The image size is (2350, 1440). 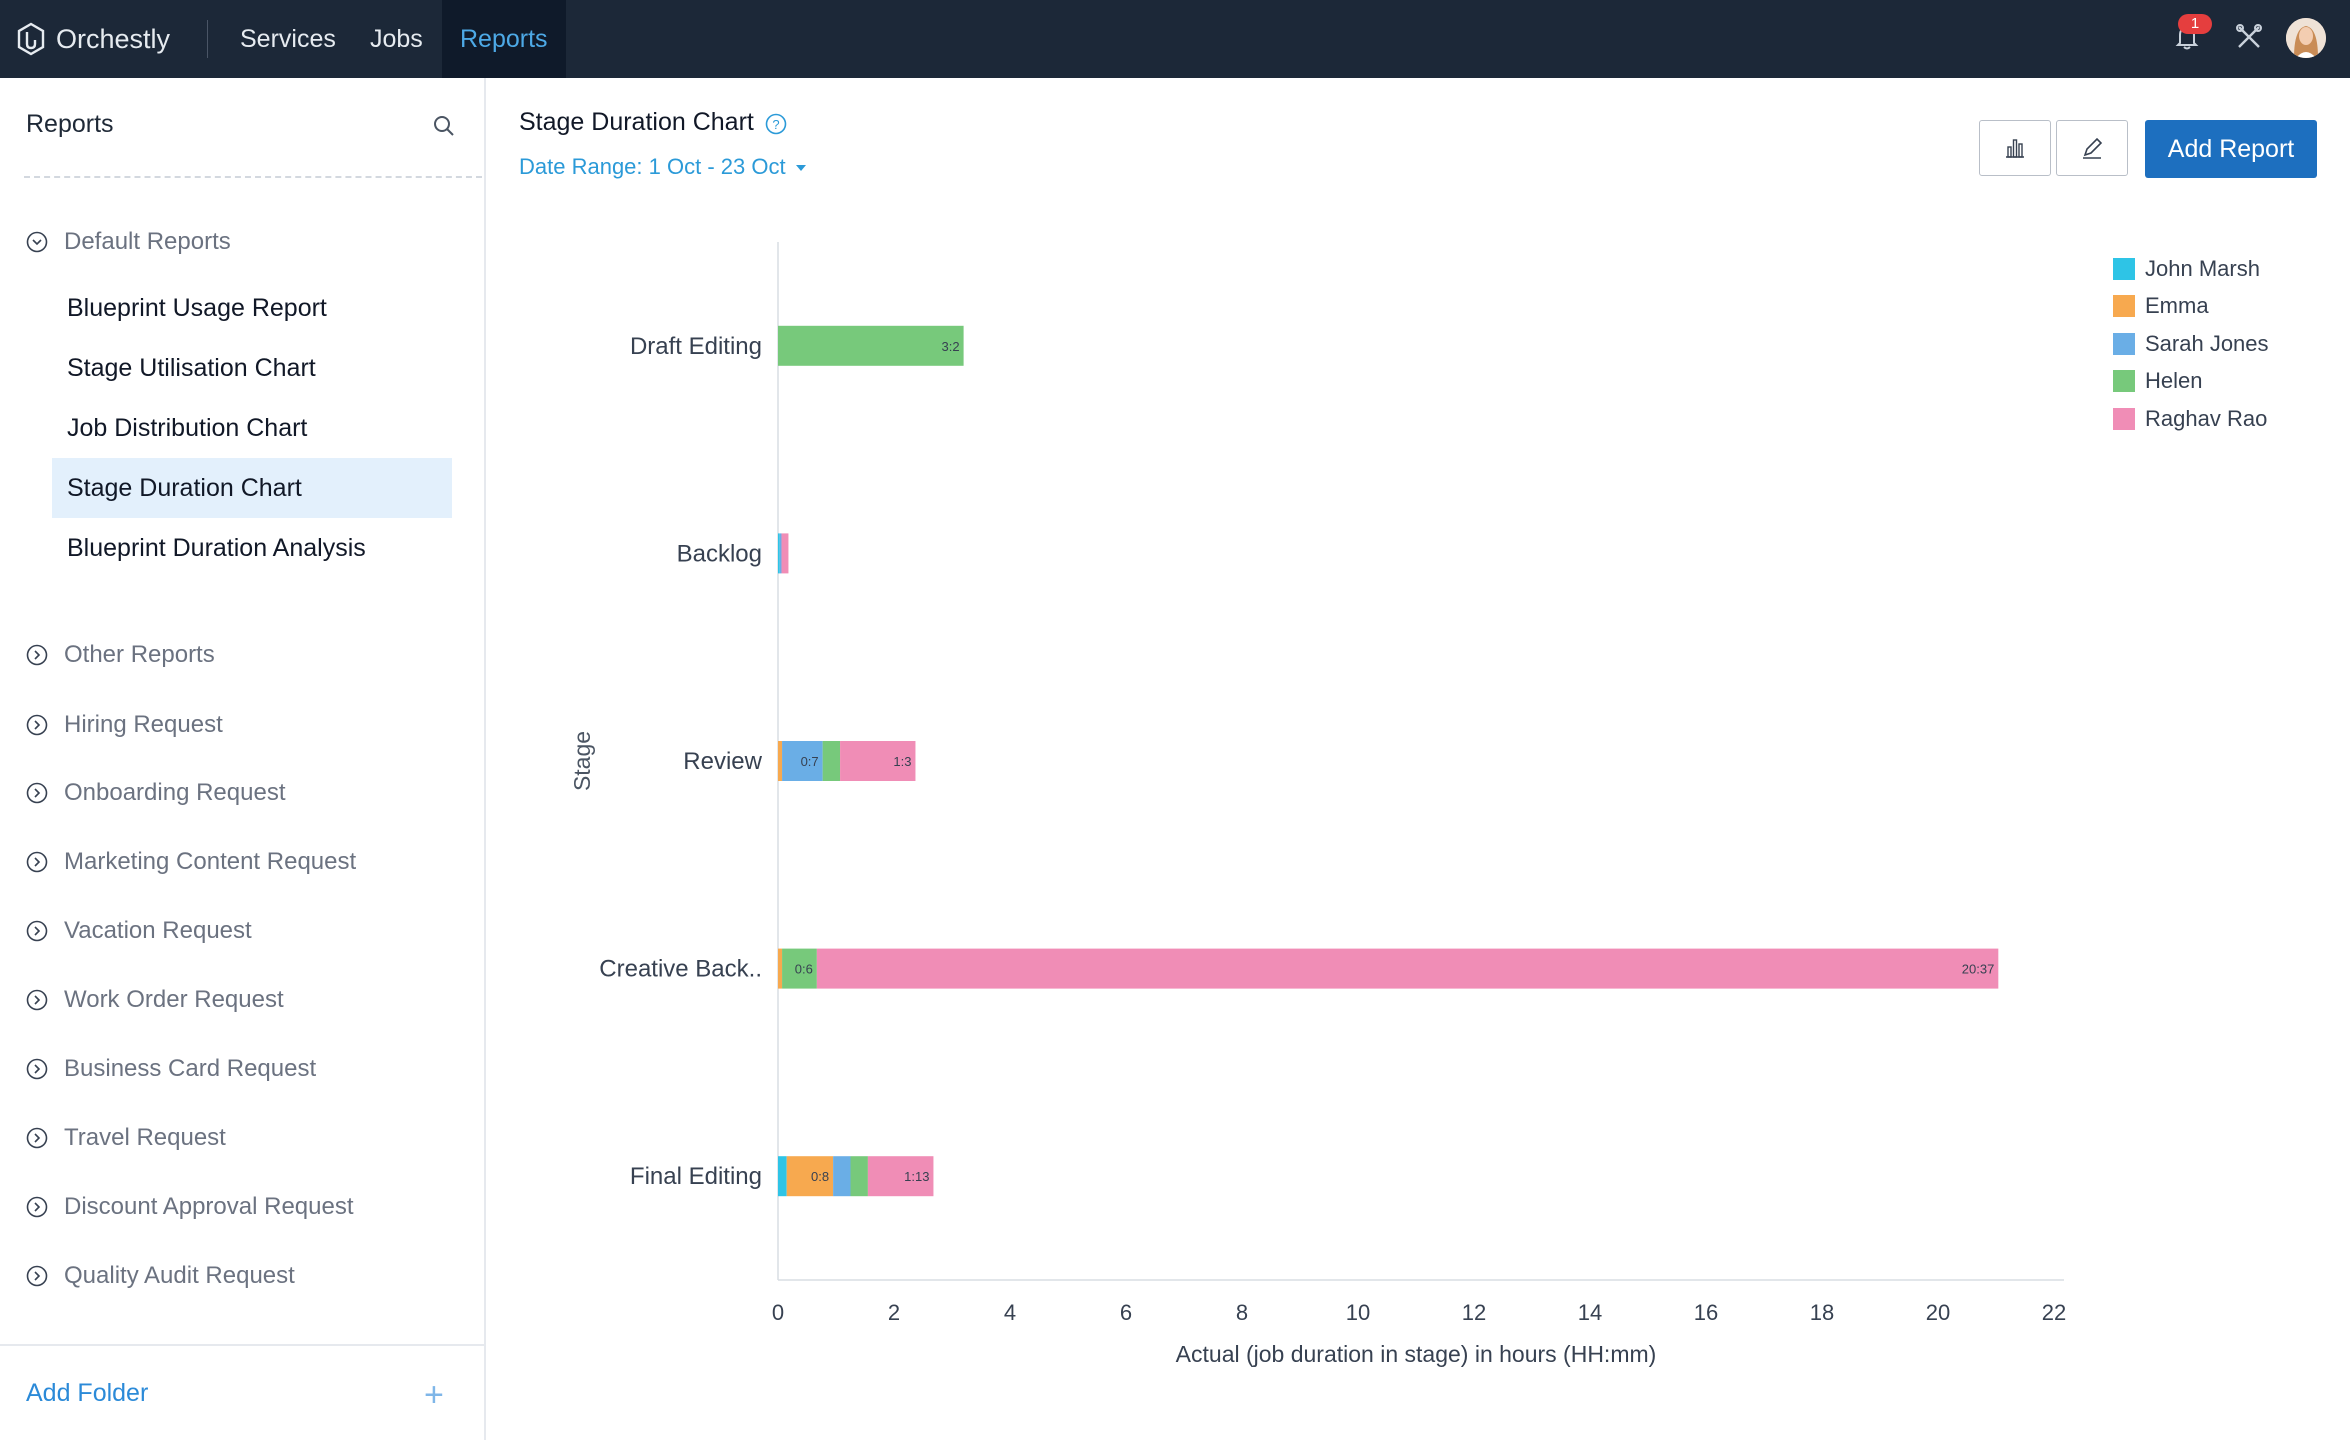 I want to click on y-category-label: Final Editing, so click(x=696, y=1176).